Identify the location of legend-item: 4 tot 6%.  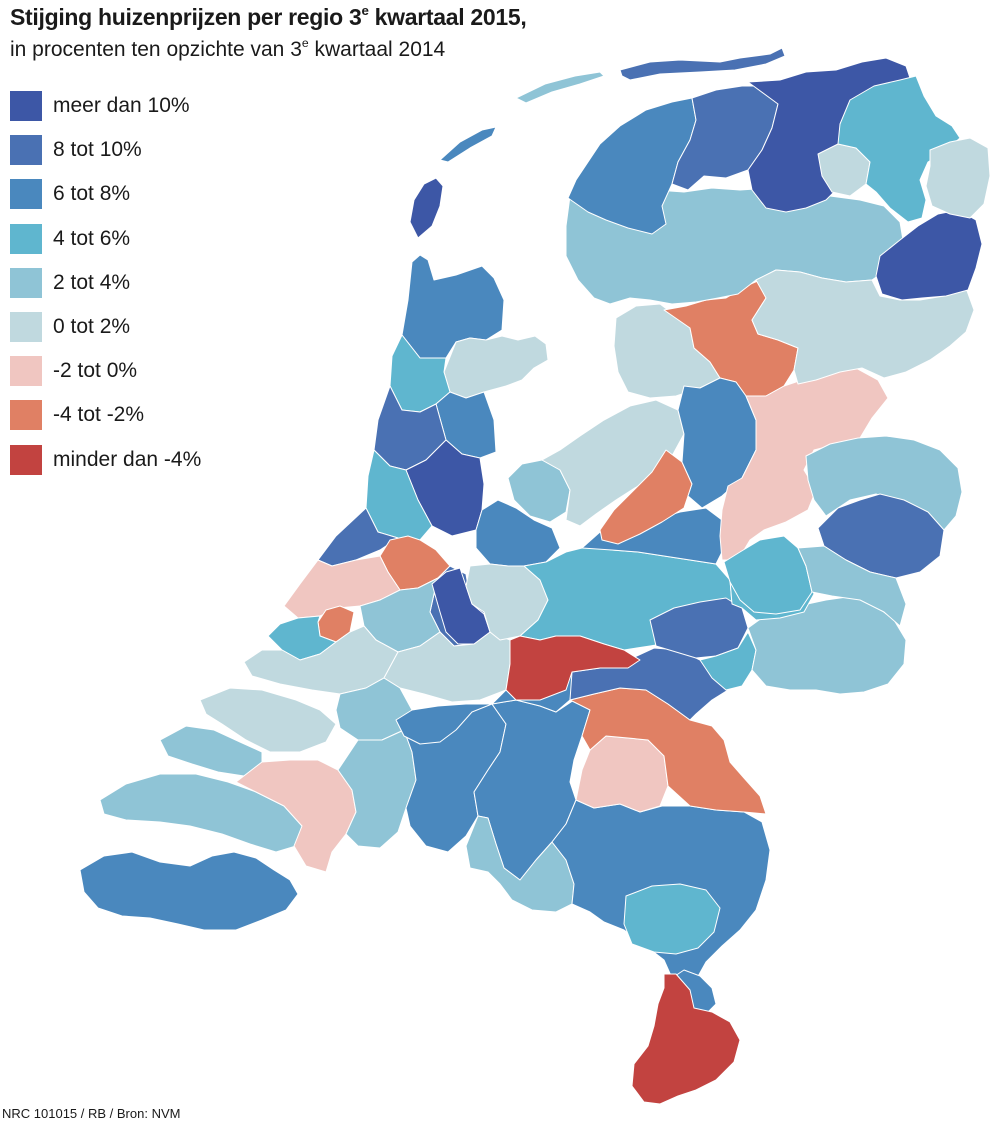
(150, 239).